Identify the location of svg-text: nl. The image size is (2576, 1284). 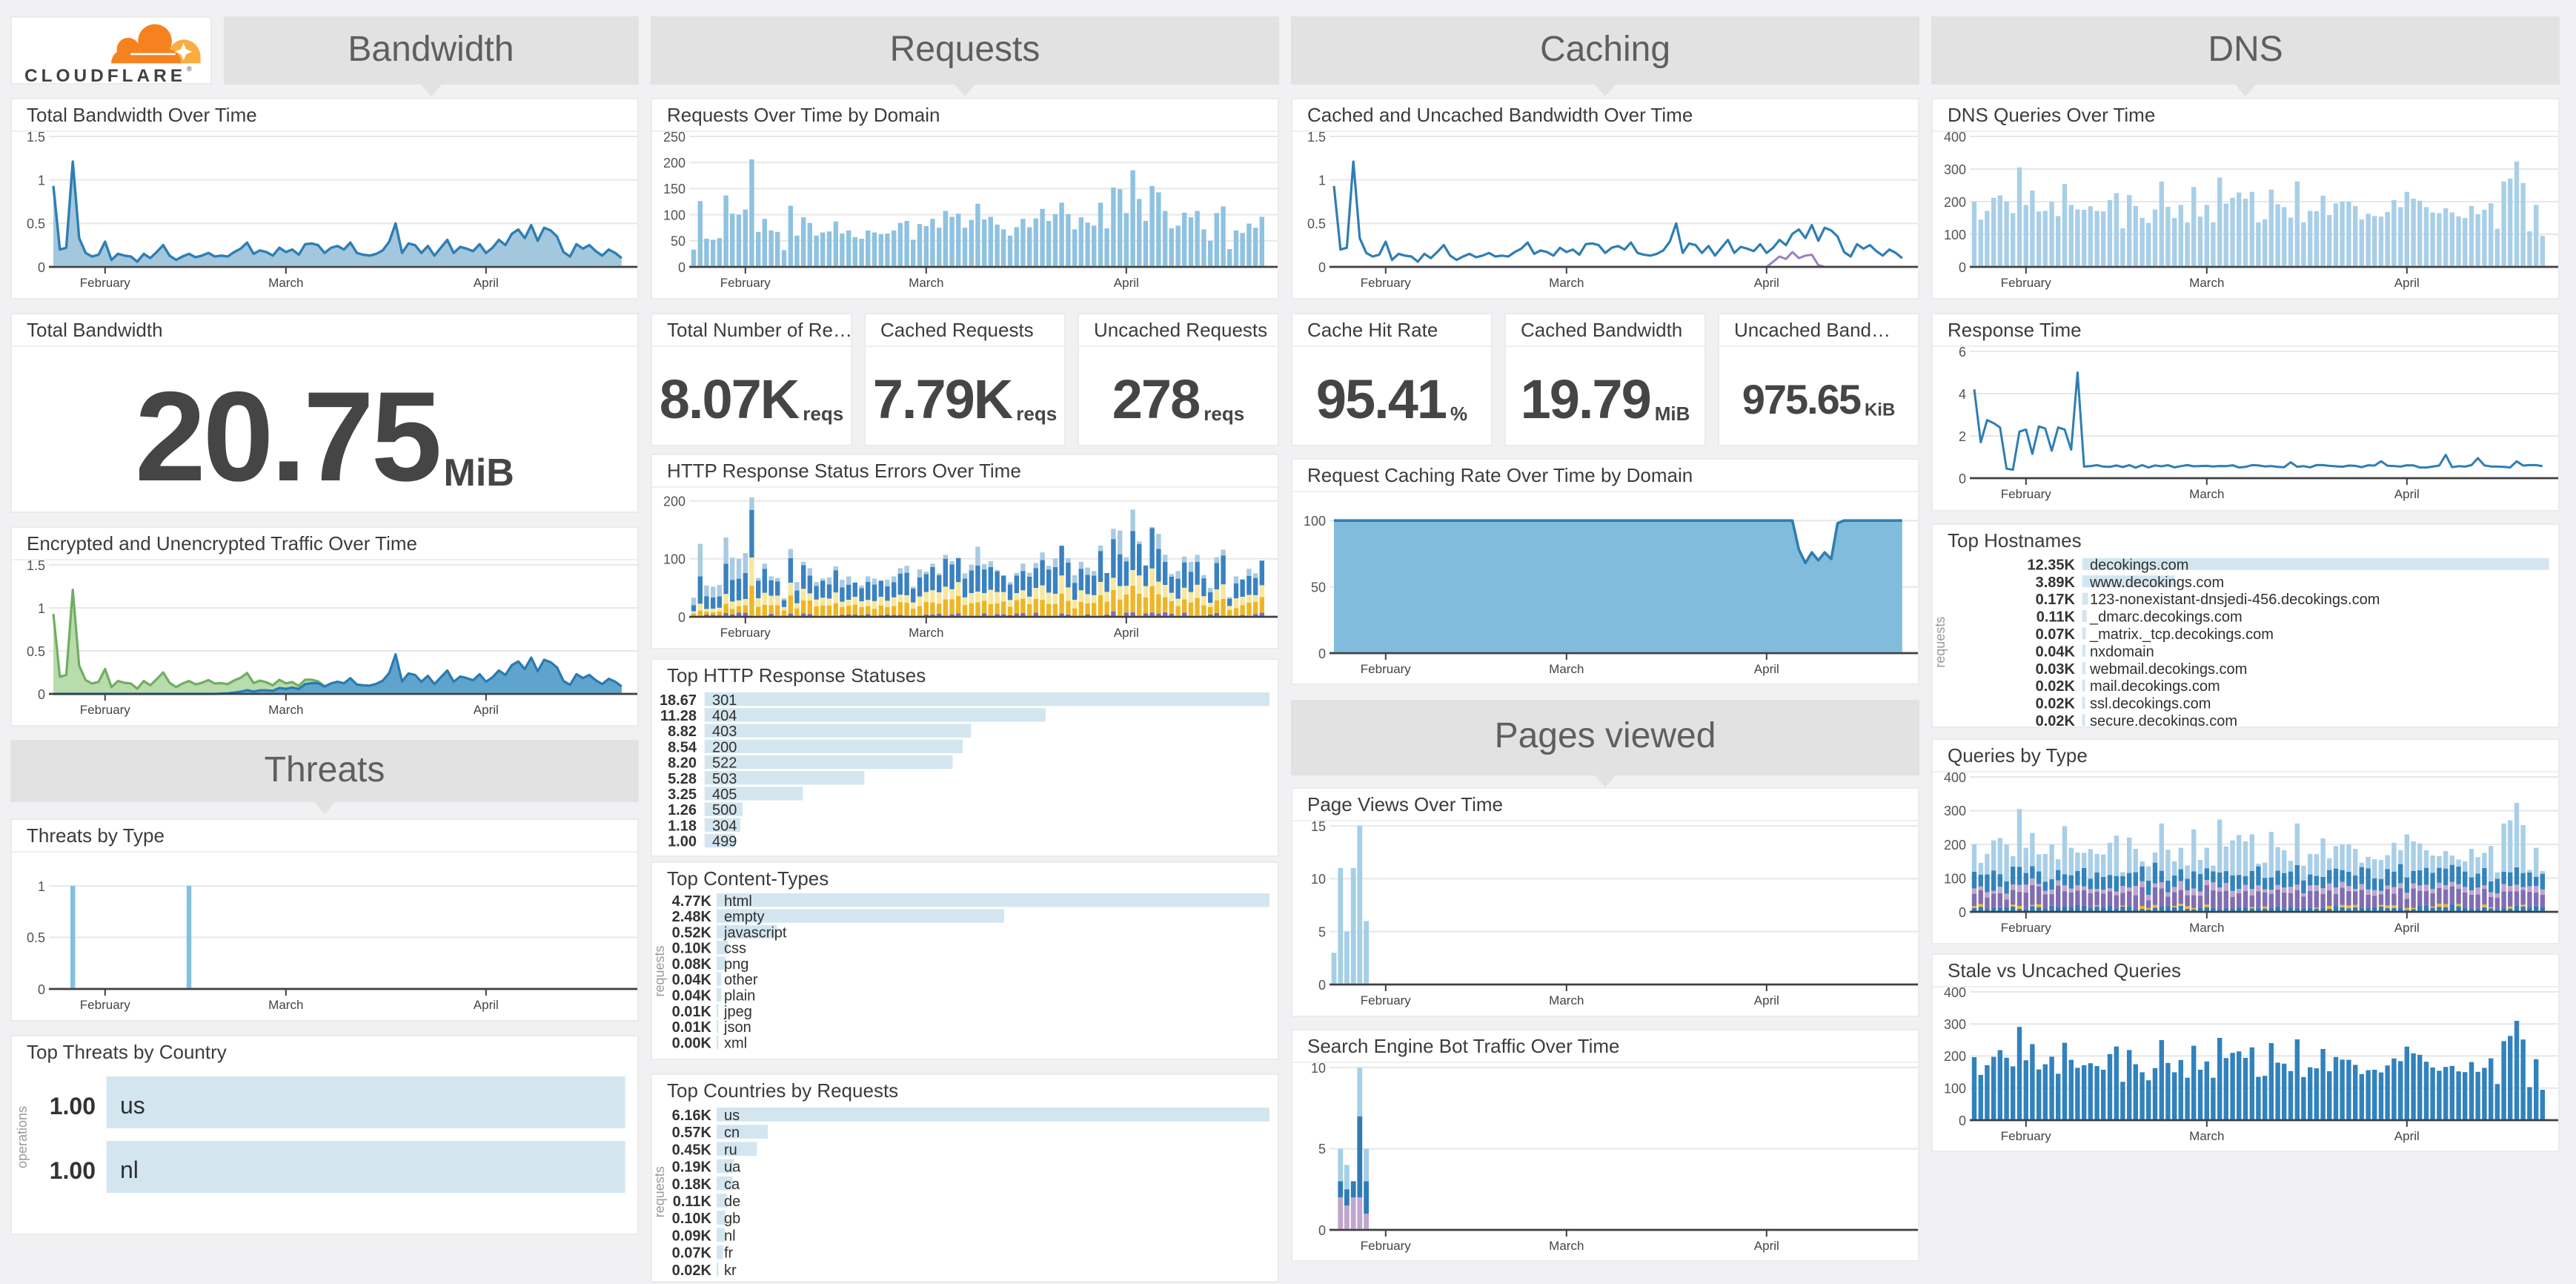
(730, 1235).